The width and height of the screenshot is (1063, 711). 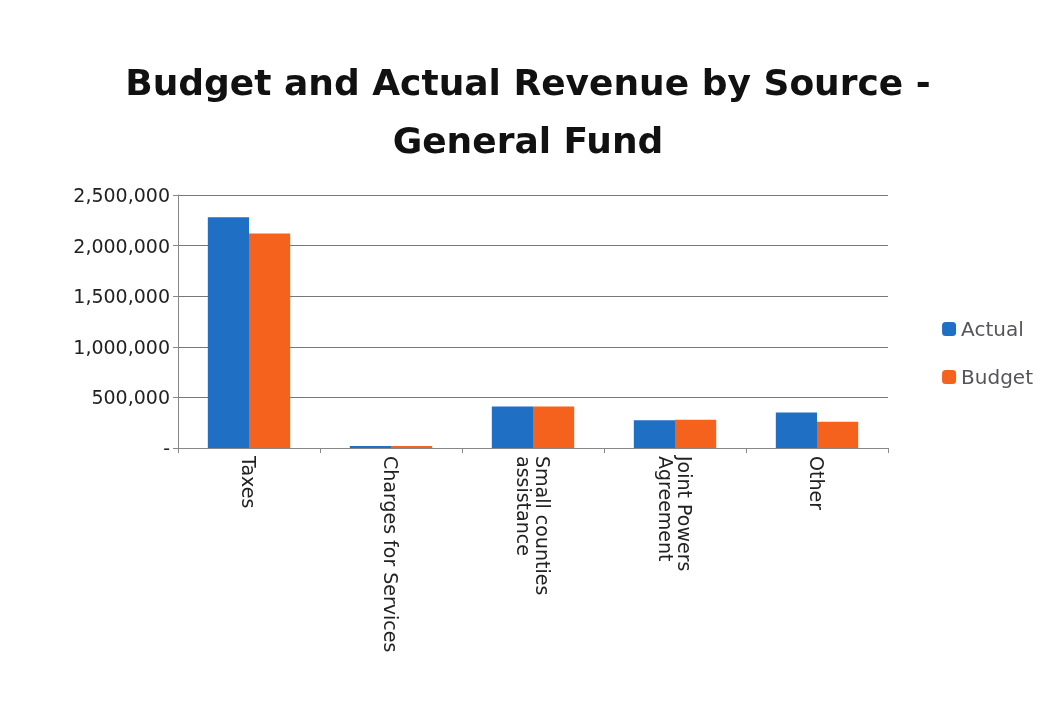 I want to click on y-tick-label: 2,000,000, so click(x=121, y=245).